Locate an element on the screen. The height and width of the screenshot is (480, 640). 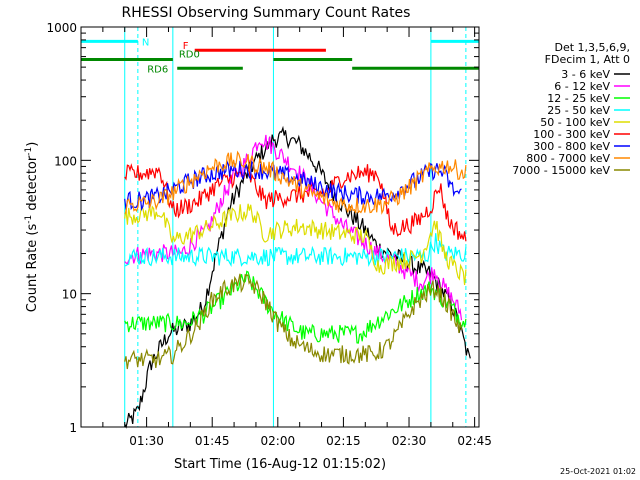
legend-entry-2: 12 - 25 keV is located at coordinates (578, 98).